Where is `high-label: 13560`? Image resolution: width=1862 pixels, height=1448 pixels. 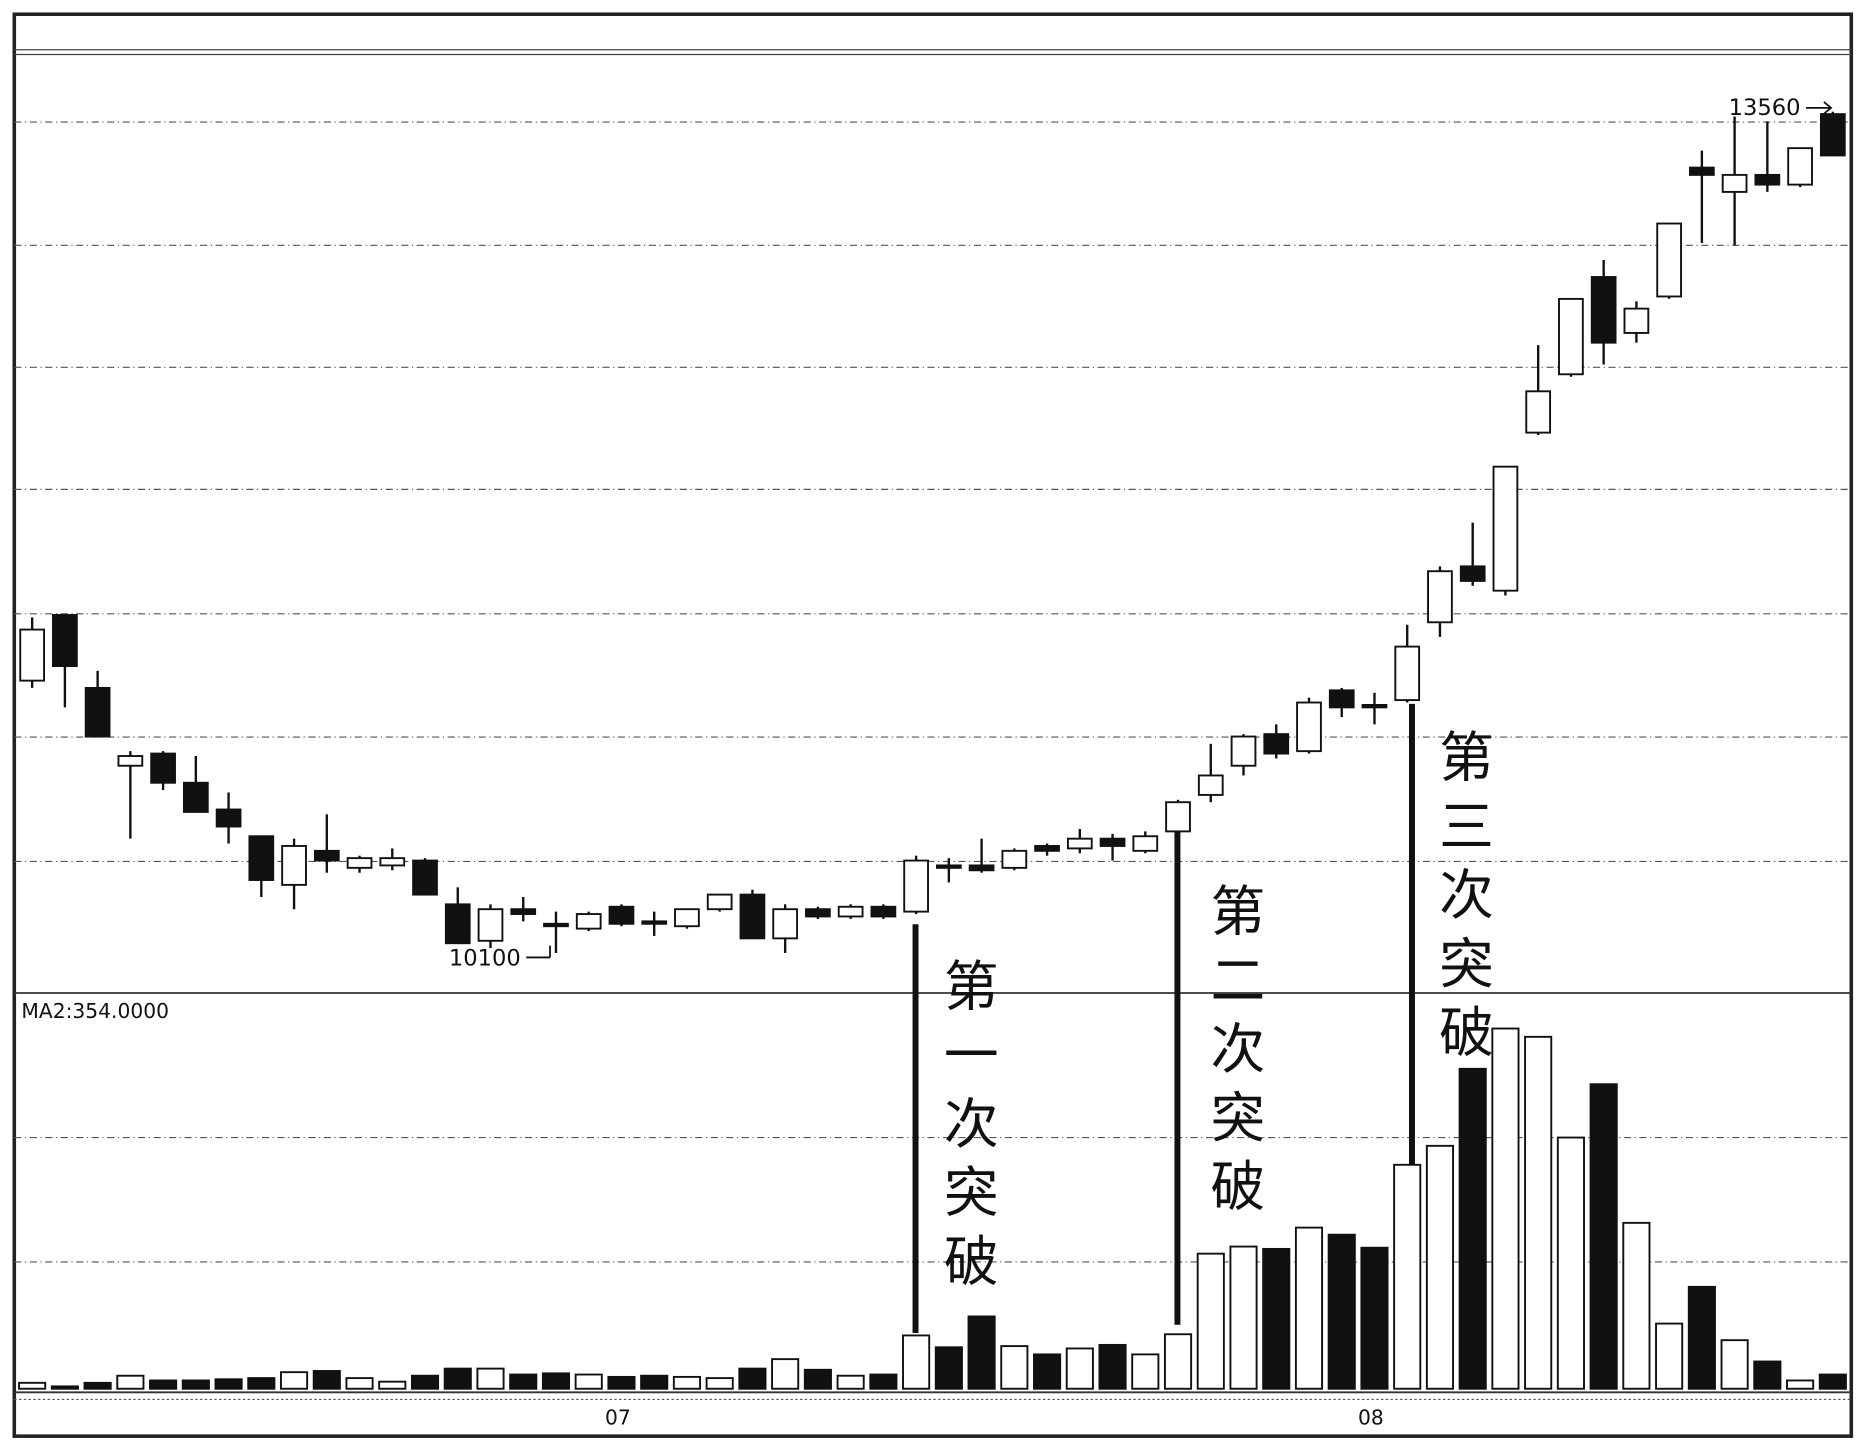
high-label: 13560 is located at coordinates (1765, 108).